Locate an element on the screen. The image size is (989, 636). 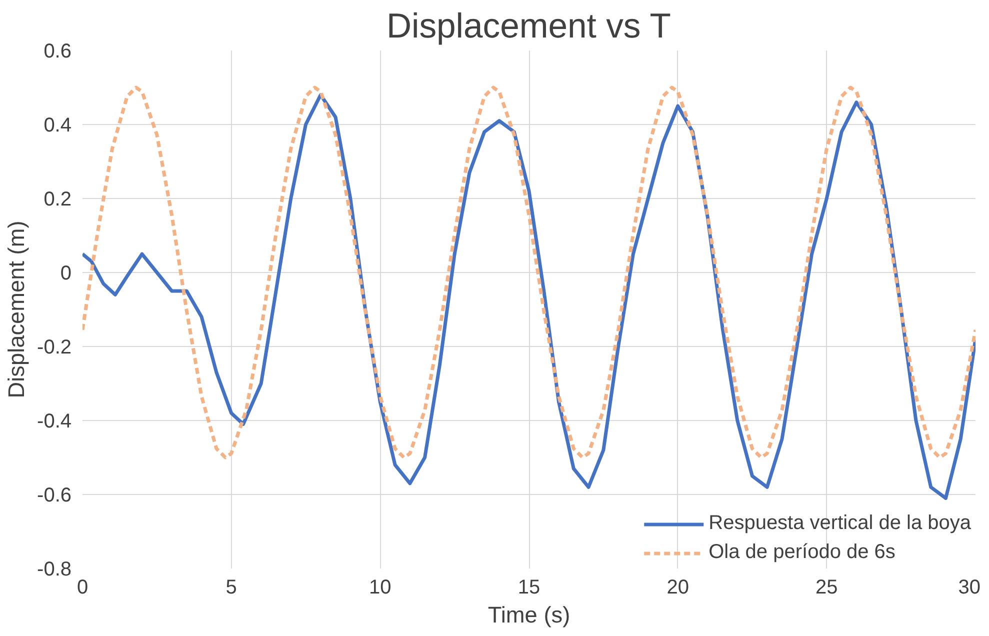
y-tick-label: 0.6 is located at coordinates (58, 51).